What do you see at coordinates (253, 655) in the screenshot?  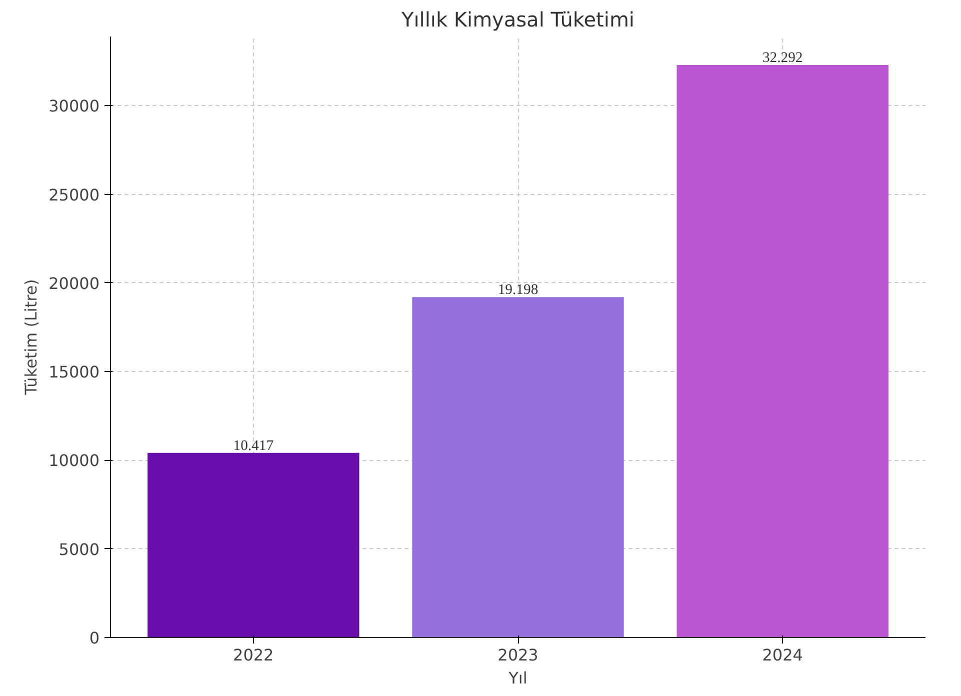 I see `x-tick-label: 2022` at bounding box center [253, 655].